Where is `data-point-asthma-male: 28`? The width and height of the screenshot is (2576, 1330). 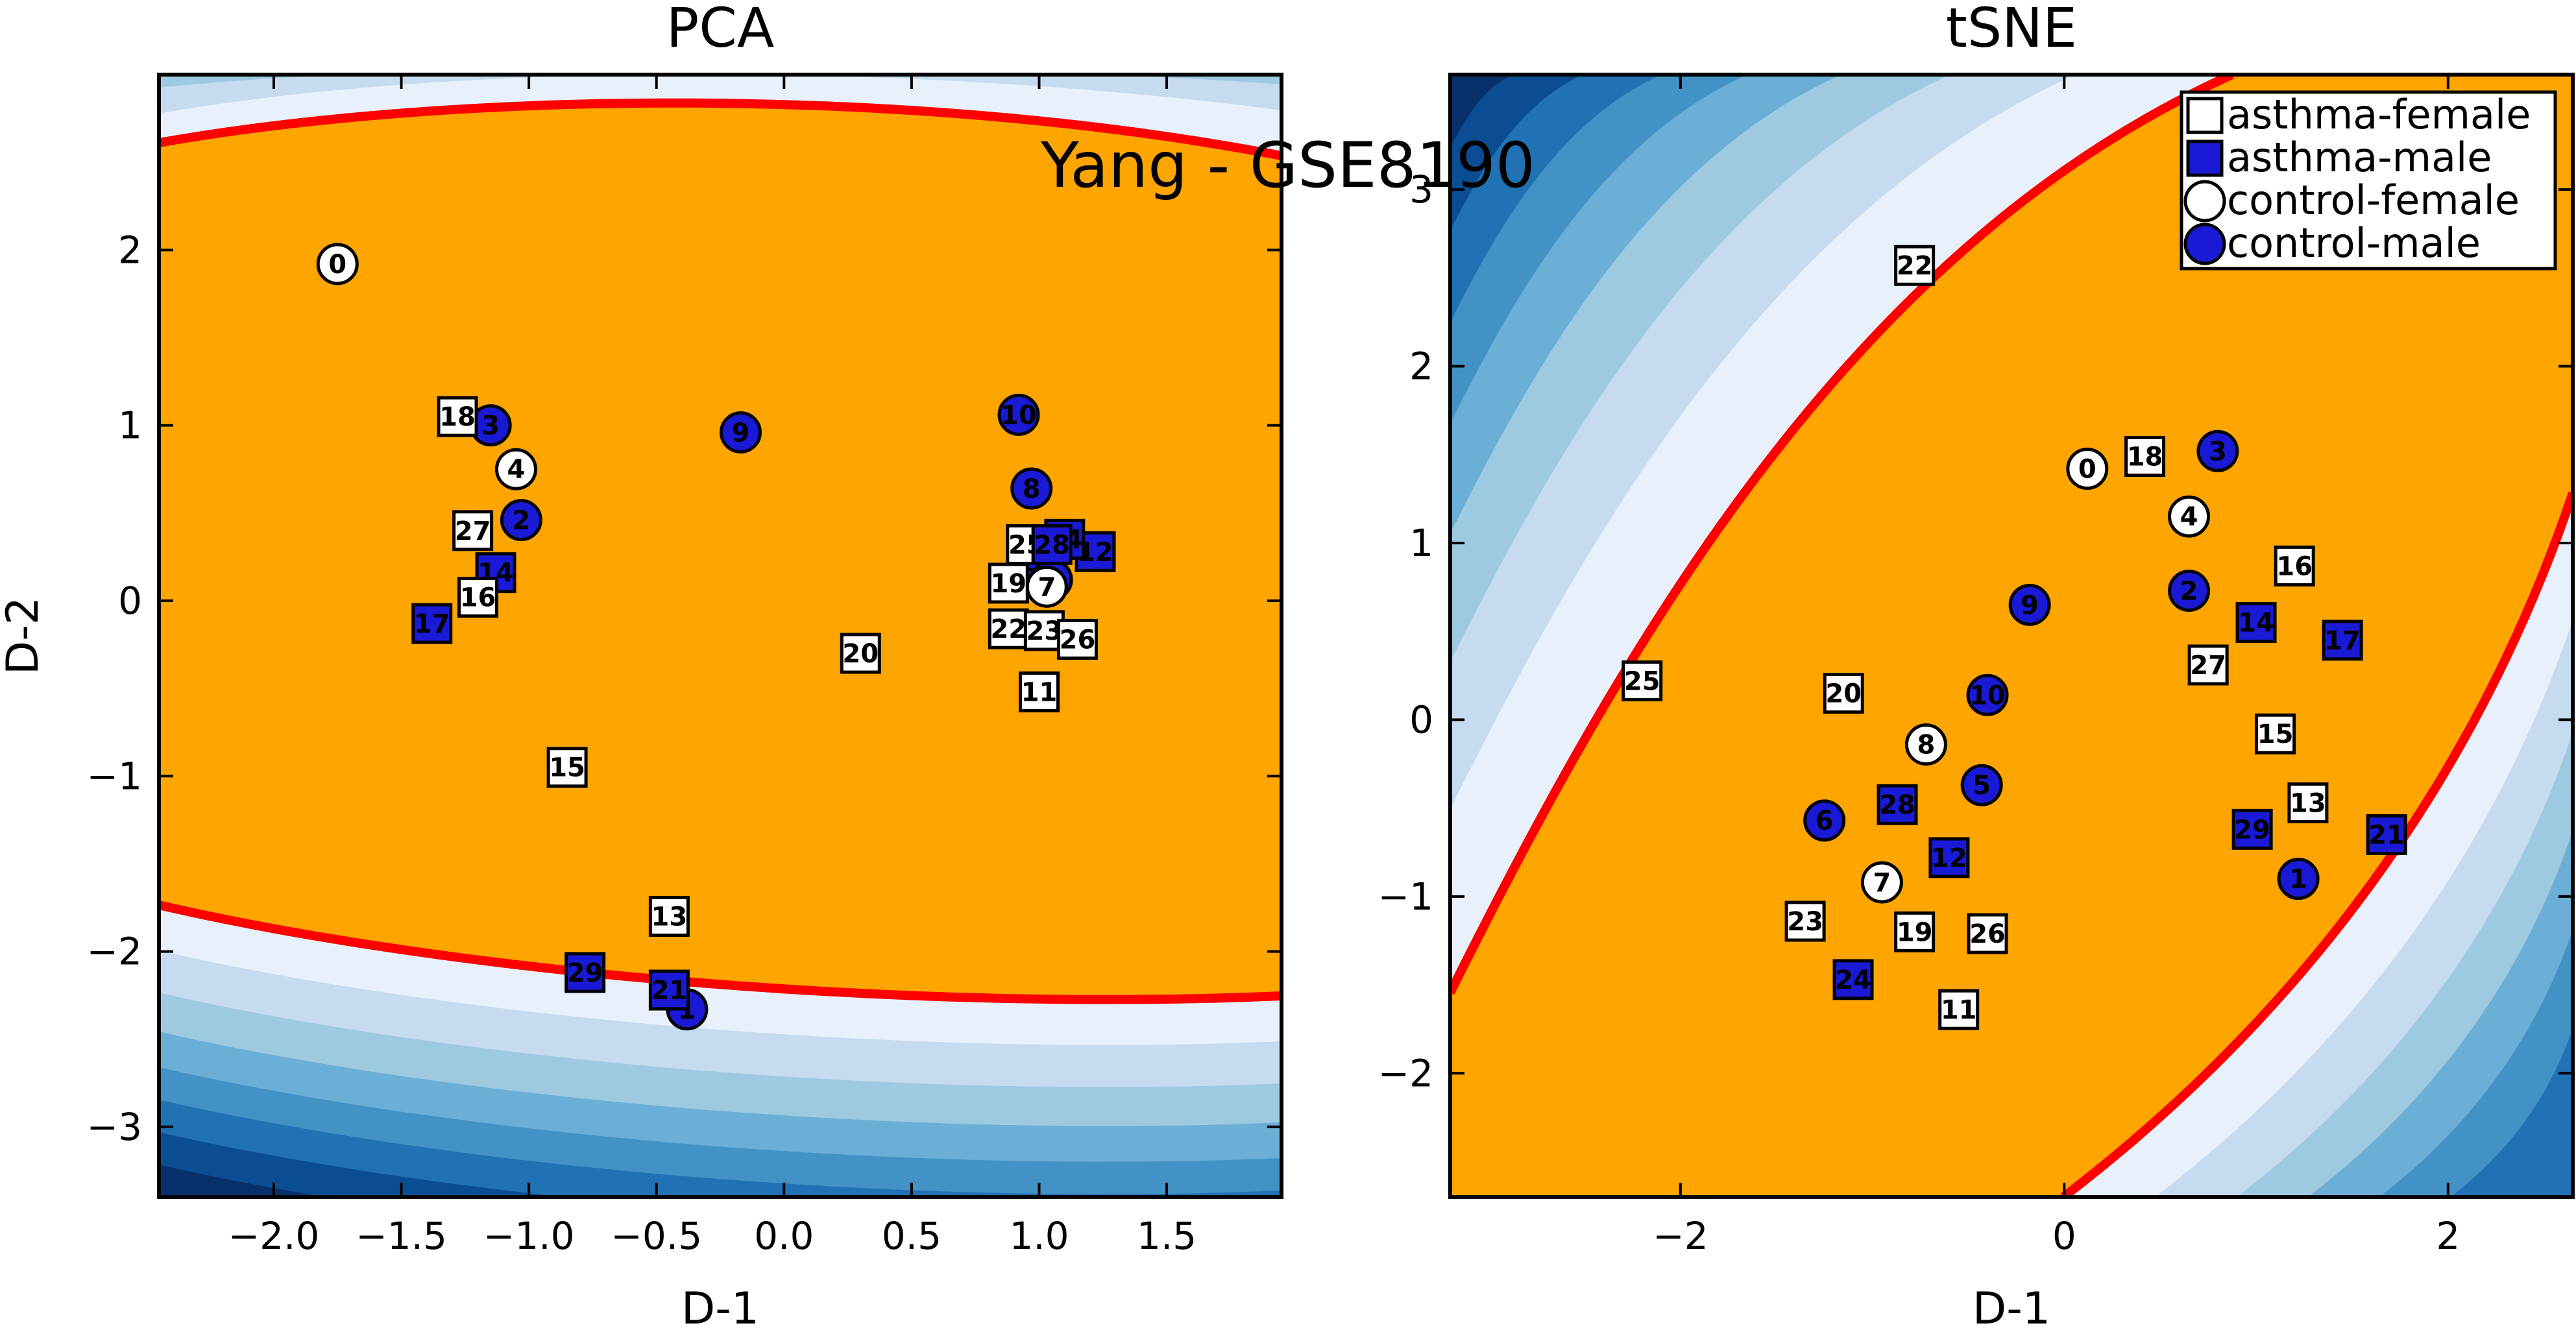
data-point-asthma-male: 28 is located at coordinates (1052, 544).